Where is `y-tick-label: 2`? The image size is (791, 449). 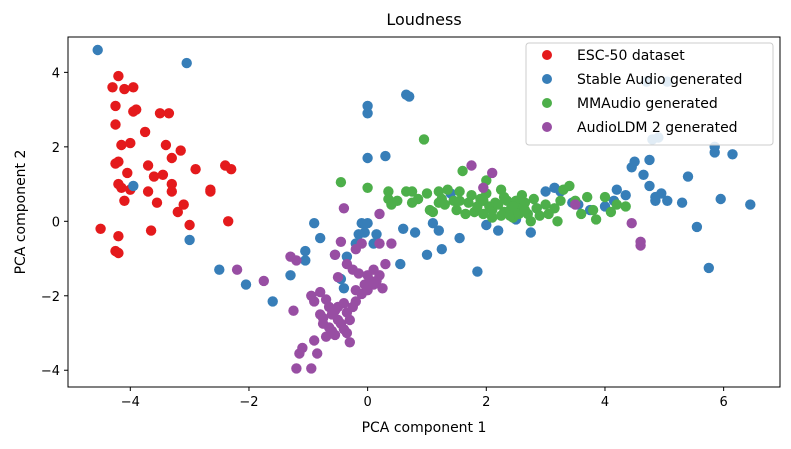
y-tick-label: 2 is located at coordinates (56, 148).